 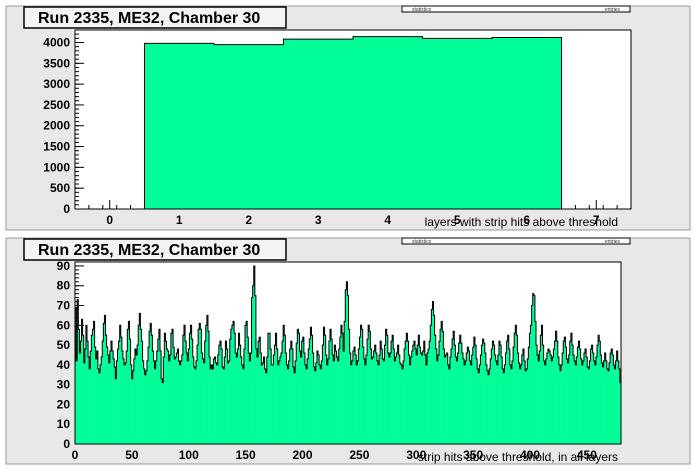 What do you see at coordinates (248, 220) in the screenshot?
I see `x-tick-label: 2` at bounding box center [248, 220].